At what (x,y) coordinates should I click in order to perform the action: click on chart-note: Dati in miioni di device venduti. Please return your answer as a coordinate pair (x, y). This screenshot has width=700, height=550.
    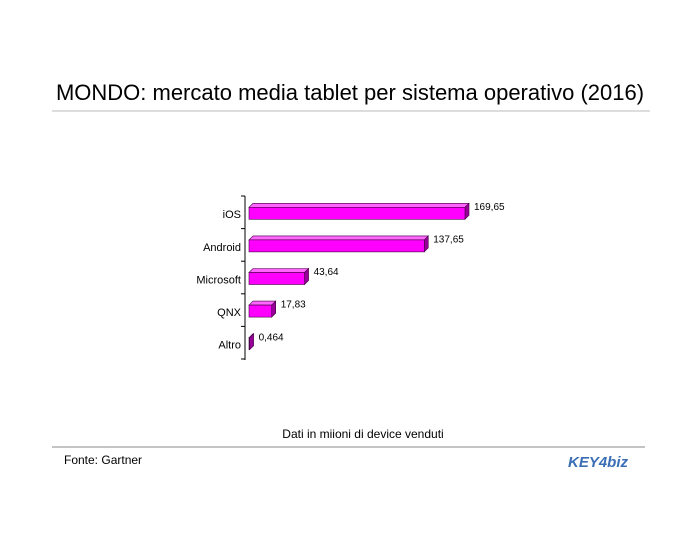
    Looking at the image, I should click on (362, 434).